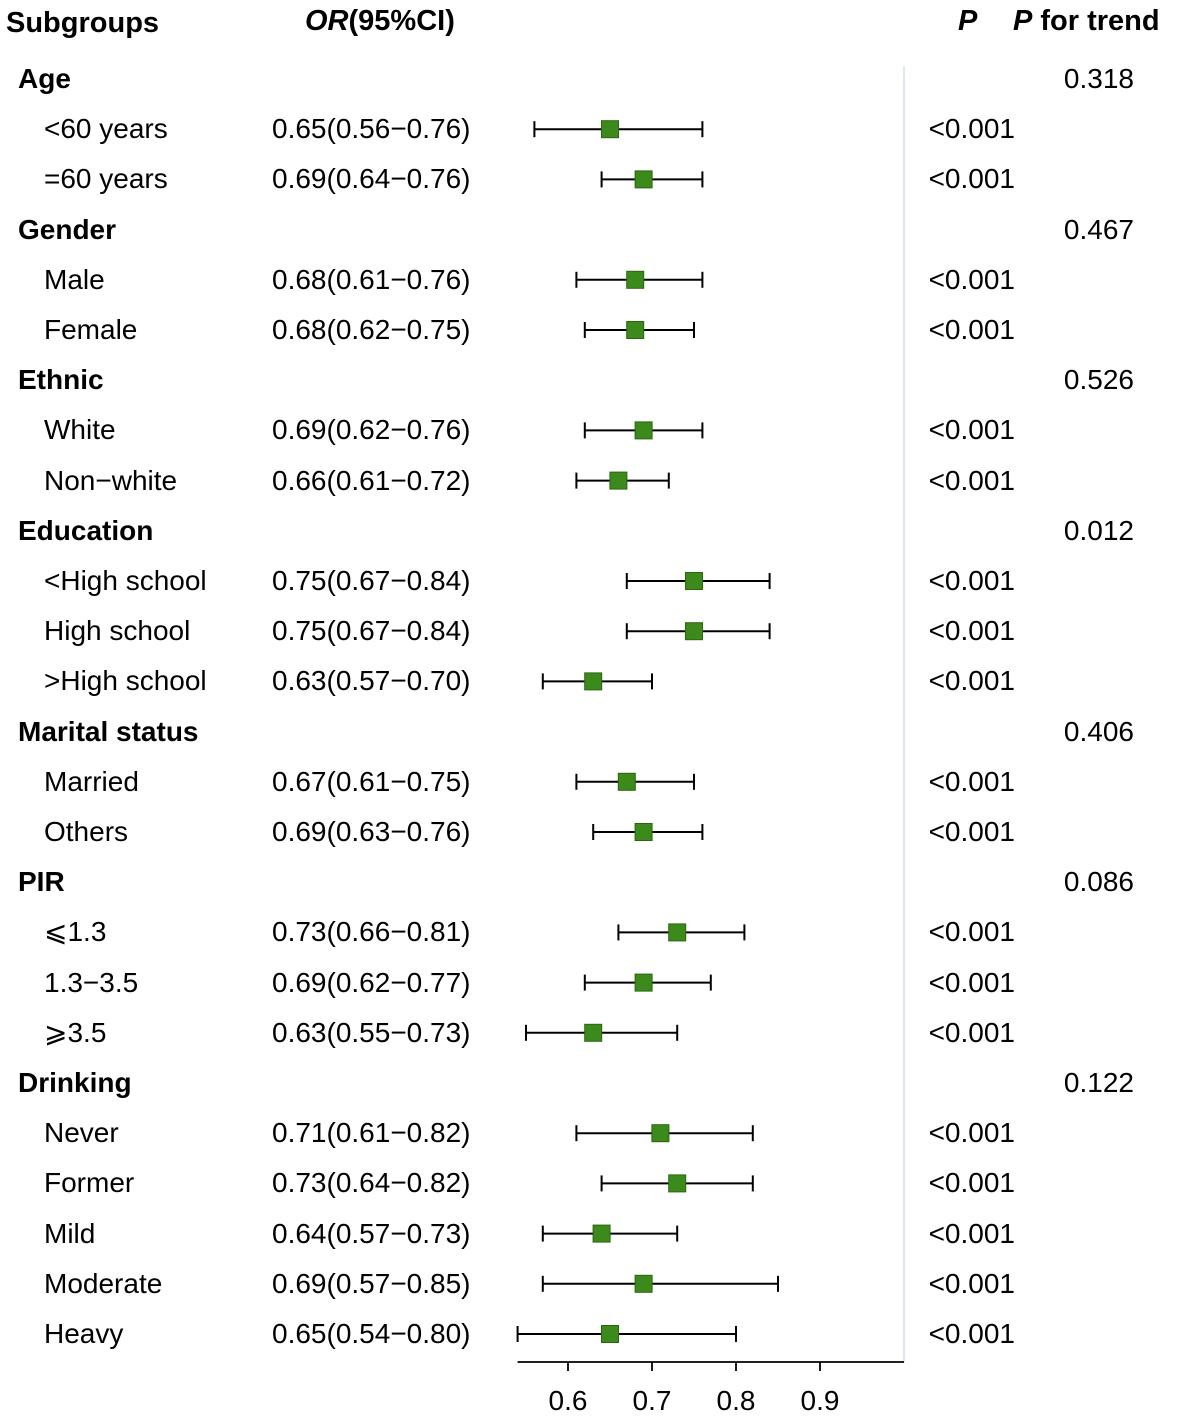  Describe the element at coordinates (371, 129) in the screenshot. I see `or-ci-value: 0.65(0.56−0.76)` at that location.